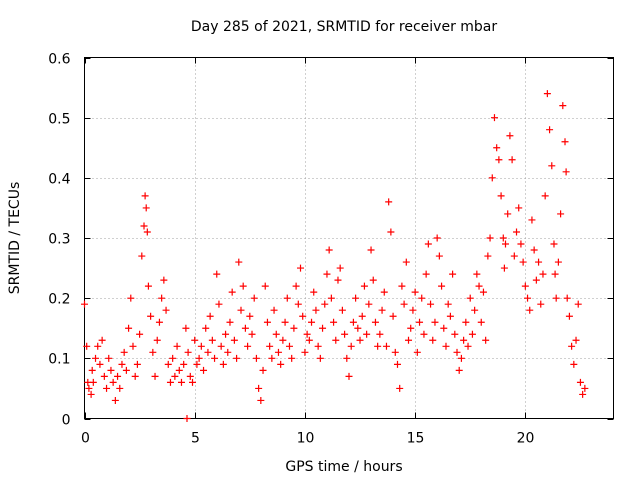 The image size is (640, 480). What do you see at coordinates (526, 439) in the screenshot?
I see `x-tick-label: 20` at bounding box center [526, 439].